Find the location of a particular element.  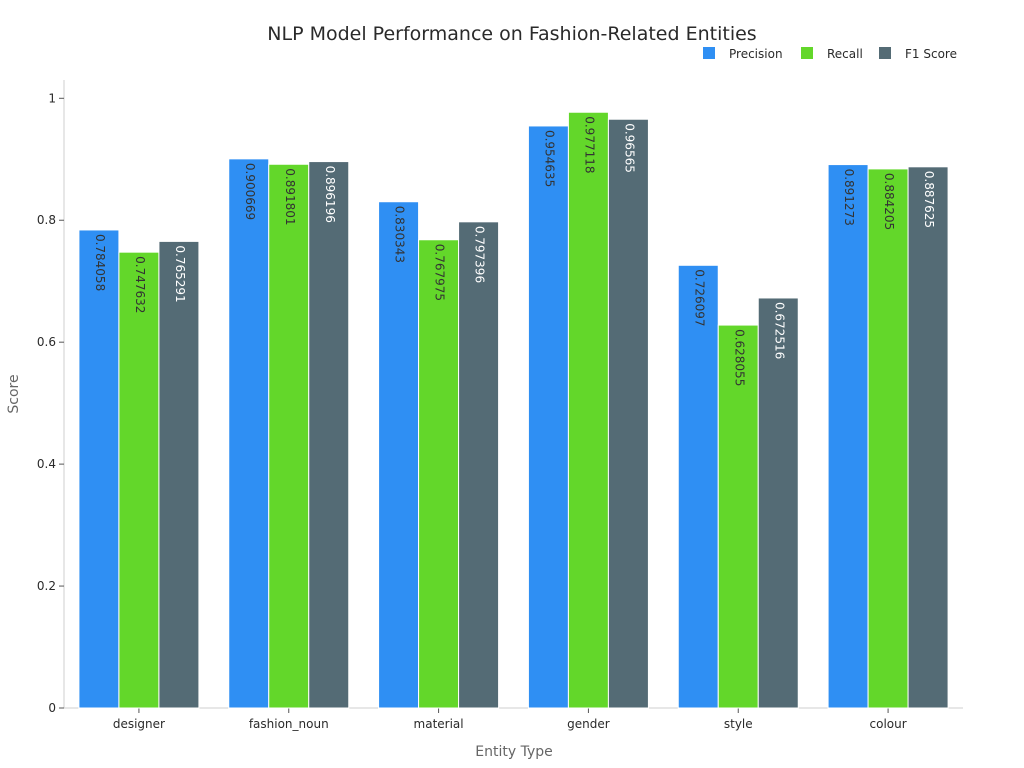

legend-label: Precision is located at coordinates (756, 54).